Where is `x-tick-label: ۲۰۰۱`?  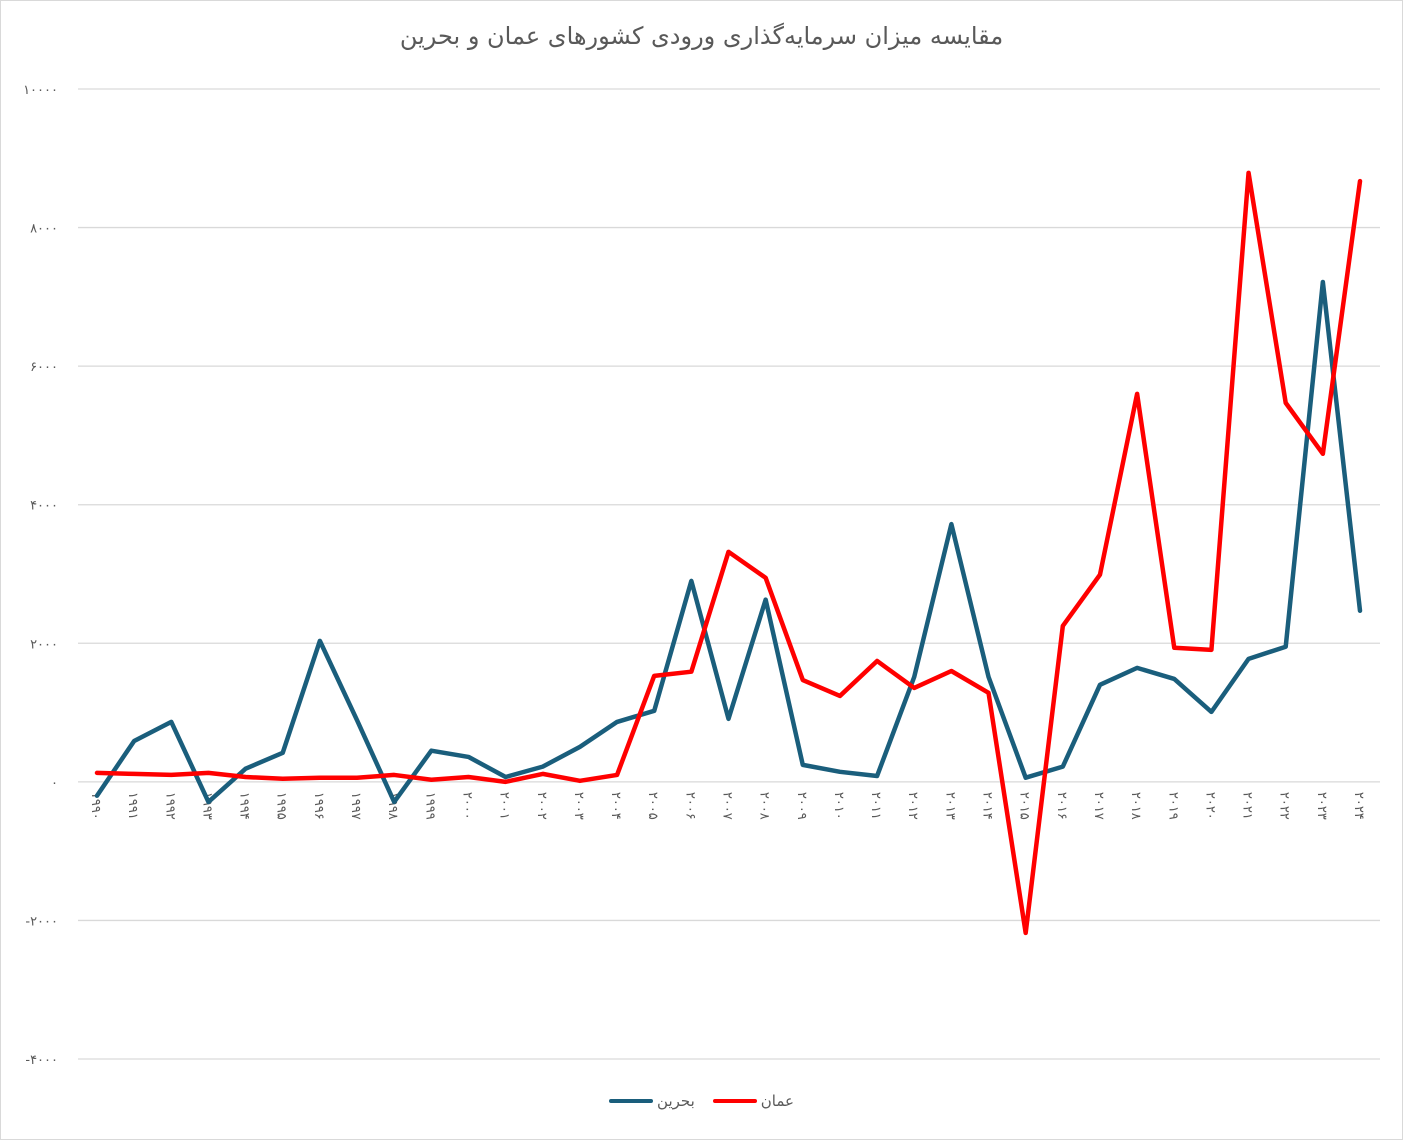
x-tick-label: ۲۰۰۱ is located at coordinates (504, 806).